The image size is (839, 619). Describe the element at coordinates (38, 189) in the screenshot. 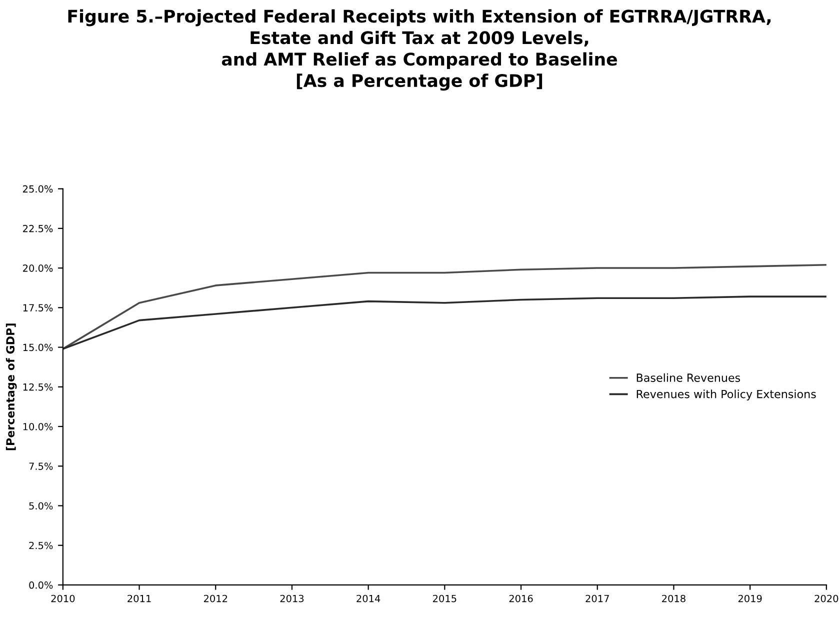

I see `y-tick-label: 25.0%` at that location.